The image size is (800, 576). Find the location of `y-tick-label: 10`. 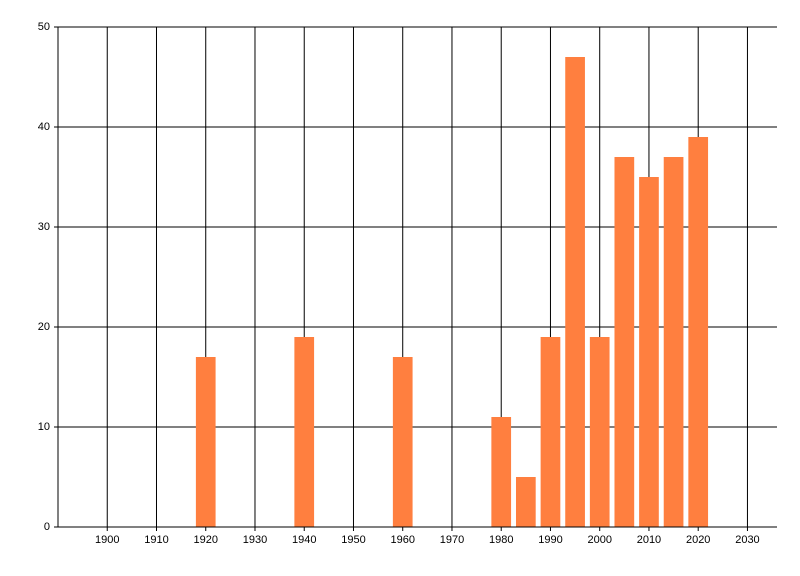

y-tick-label: 10 is located at coordinates (44, 427).